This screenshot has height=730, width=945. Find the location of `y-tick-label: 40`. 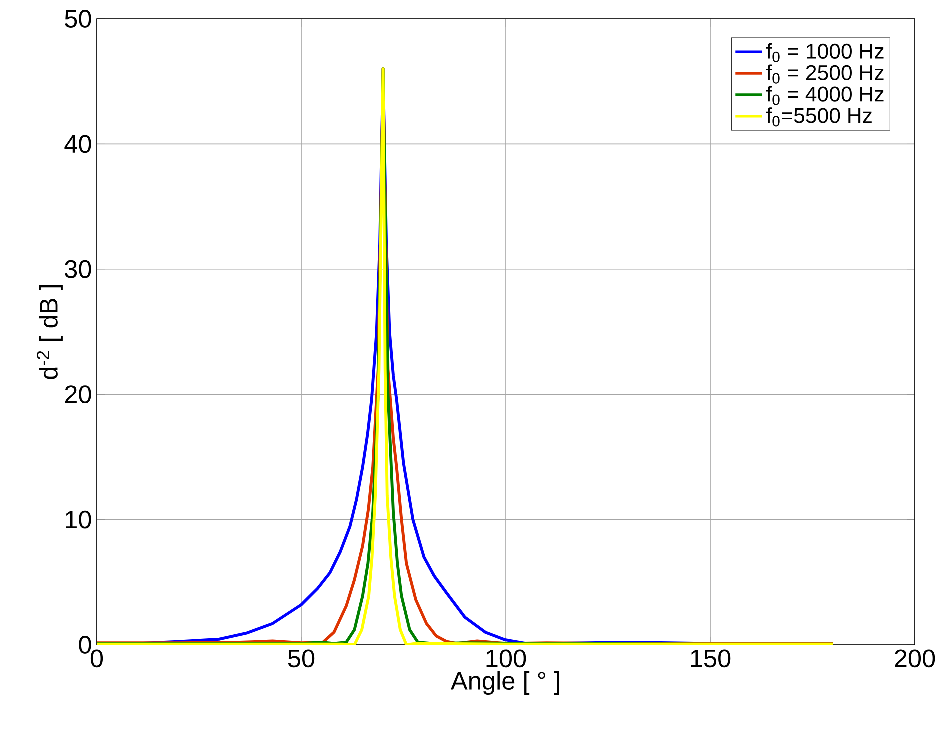

y-tick-label: 40 is located at coordinates (78, 144).